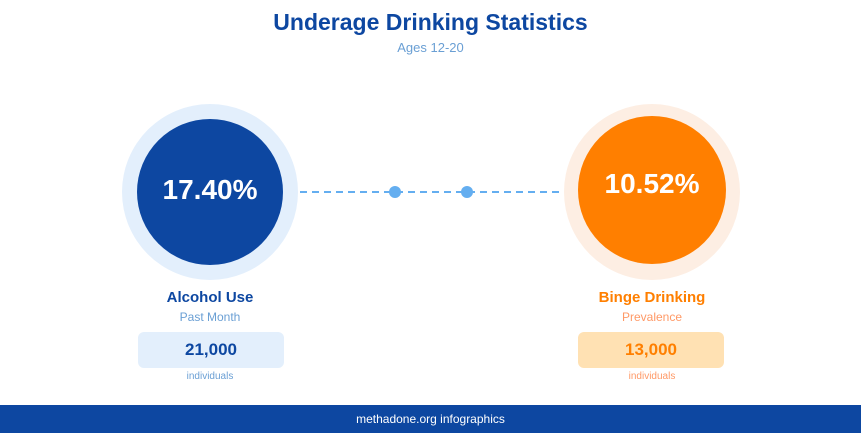 The height and width of the screenshot is (433, 861). What do you see at coordinates (430, 47) in the screenshot?
I see `page-subtitle: Ages 12-20` at bounding box center [430, 47].